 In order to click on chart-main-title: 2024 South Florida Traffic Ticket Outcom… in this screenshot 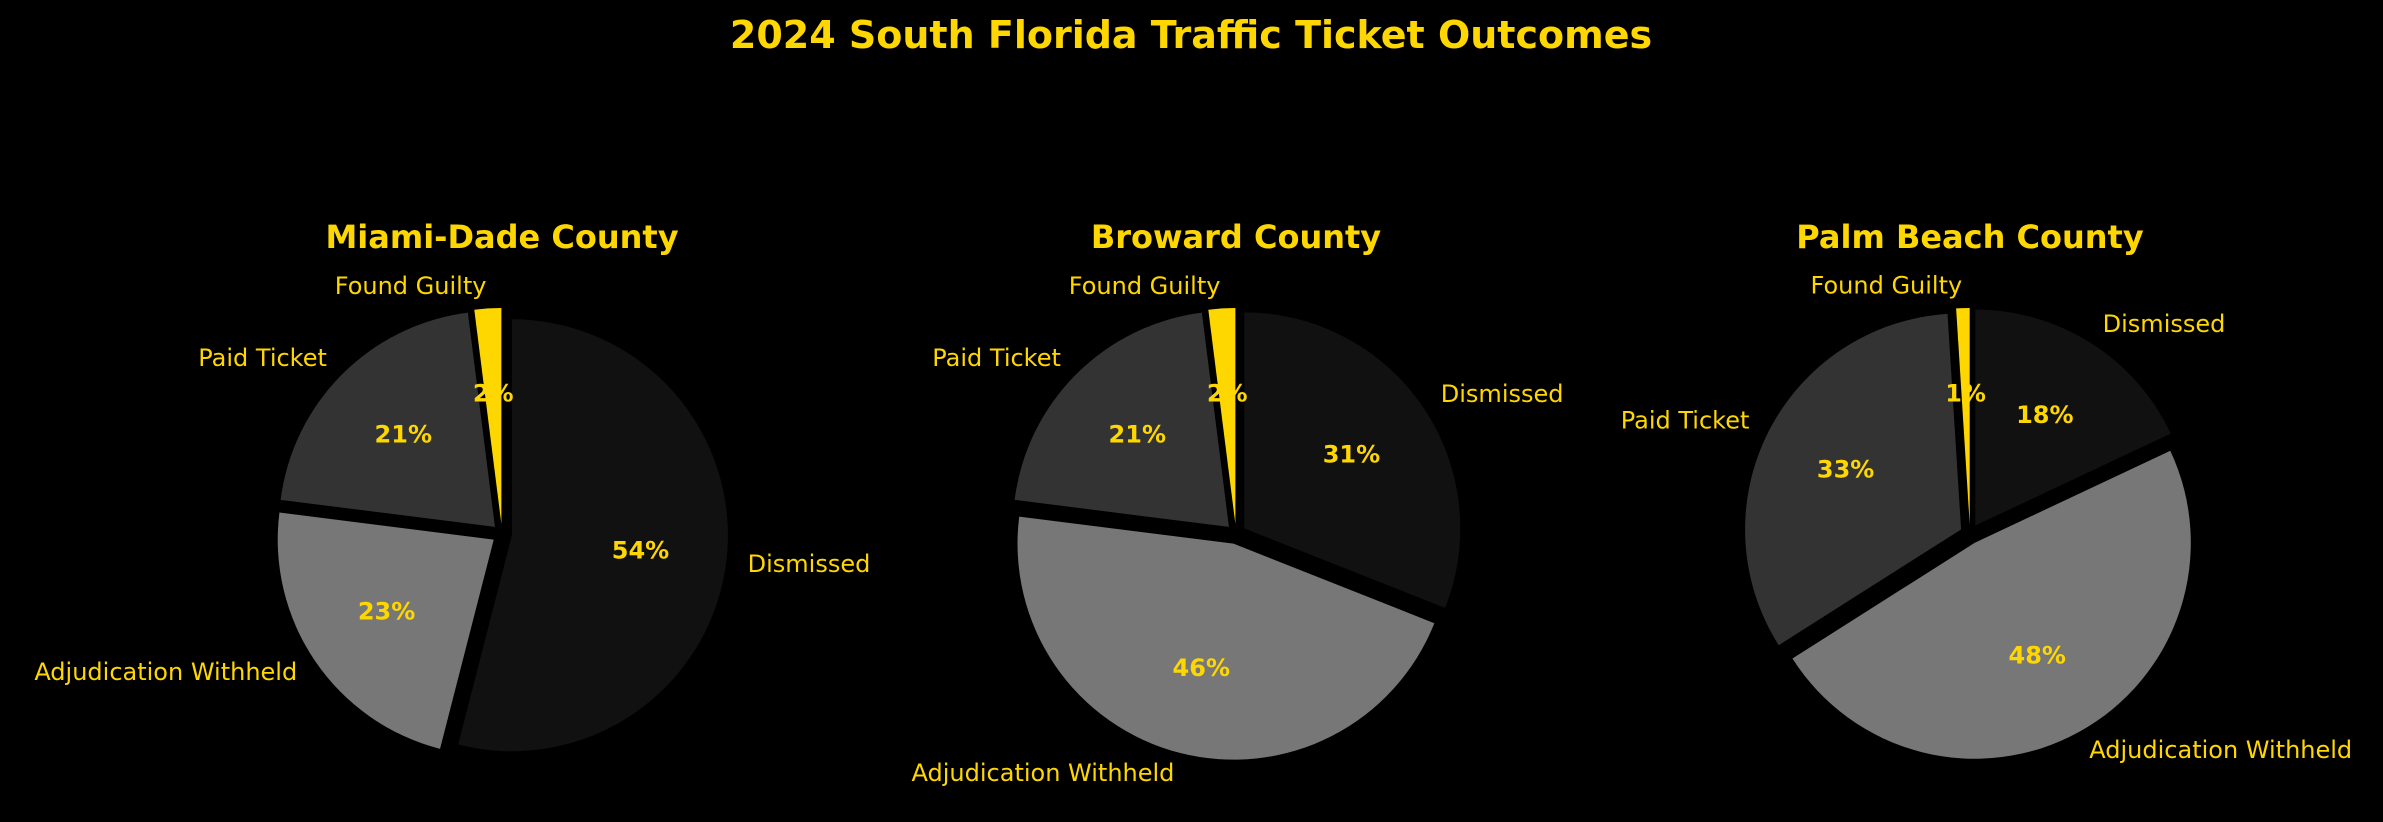, I will do `click(1191, 35)`.